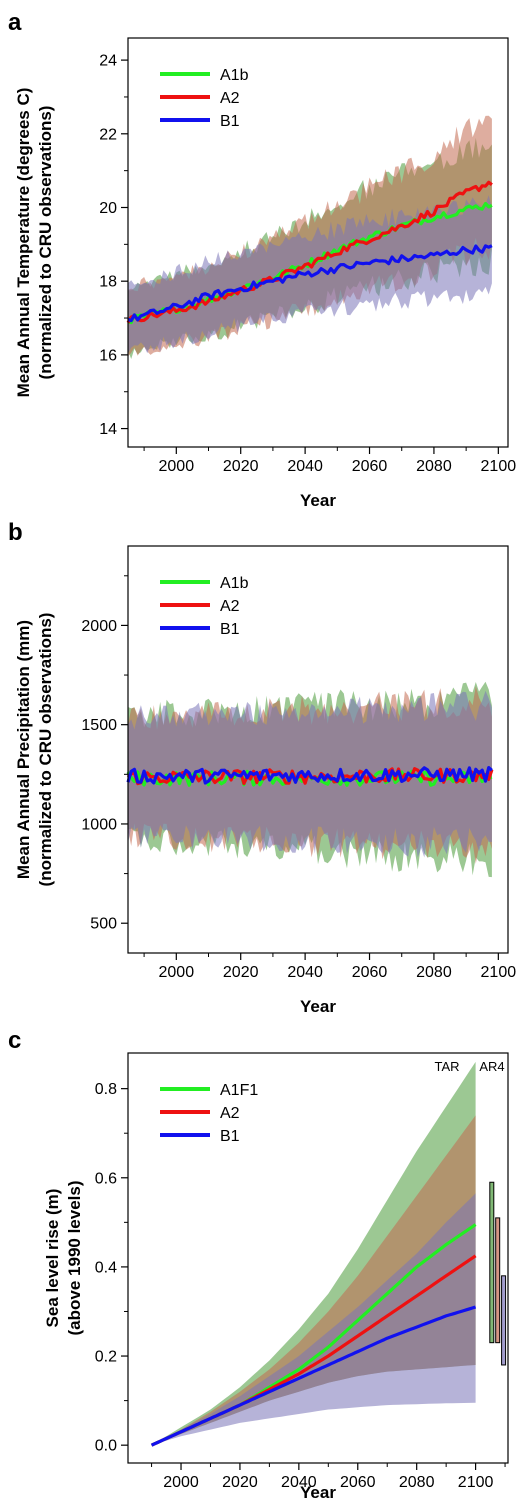 This screenshot has width=518, height=1503. I want to click on y-tick-label: 14, so click(108, 429).